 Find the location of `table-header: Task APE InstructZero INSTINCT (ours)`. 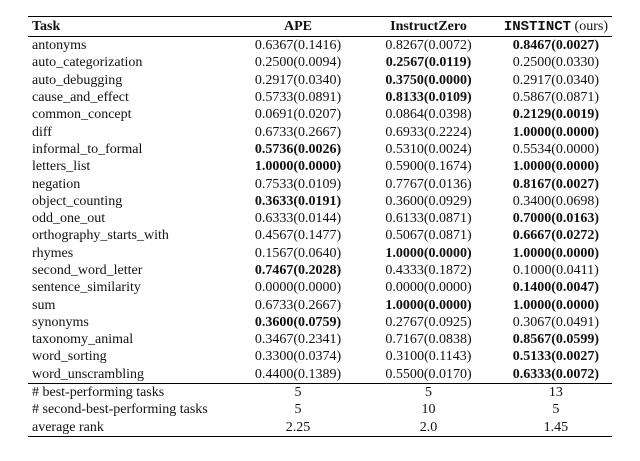

table-header: Task APE InstructZero INSTINCT (ours) is located at coordinates (320, 26).